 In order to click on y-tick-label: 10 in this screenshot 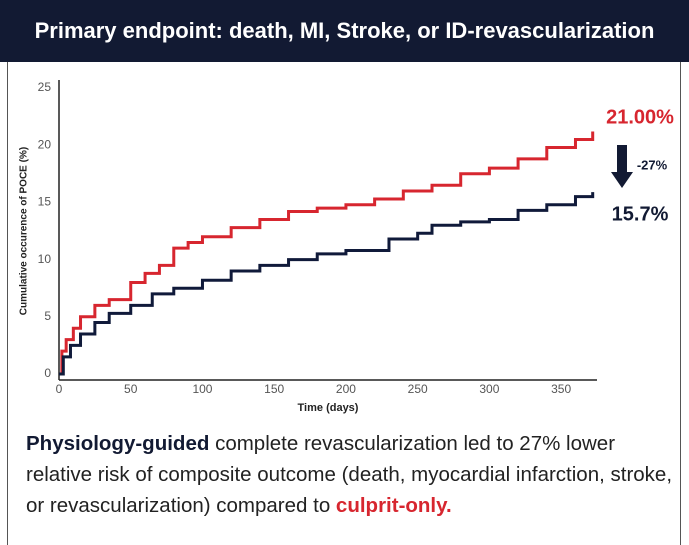, I will do `click(45, 259)`.